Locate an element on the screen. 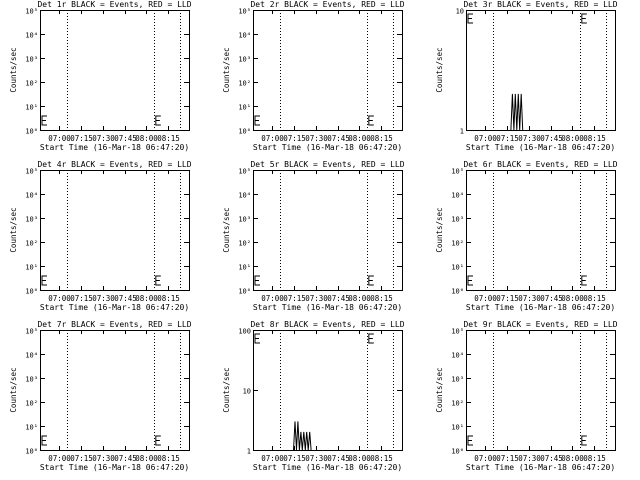 Image resolution: width=640 pixels, height=480 pixels. panel-title: Det 1r BLACK = Events, RED = LLD is located at coordinates (114, 4).